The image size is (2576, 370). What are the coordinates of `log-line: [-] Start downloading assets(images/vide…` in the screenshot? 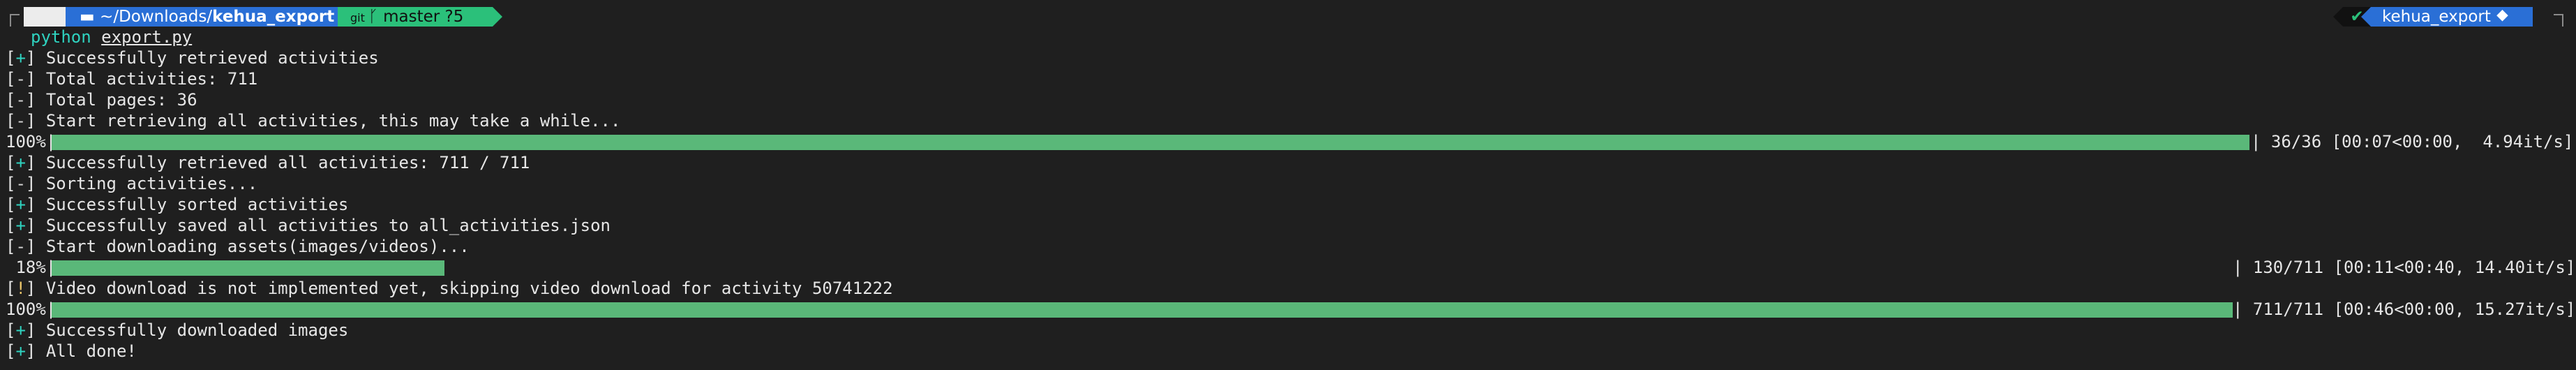 It's located at (238, 246).